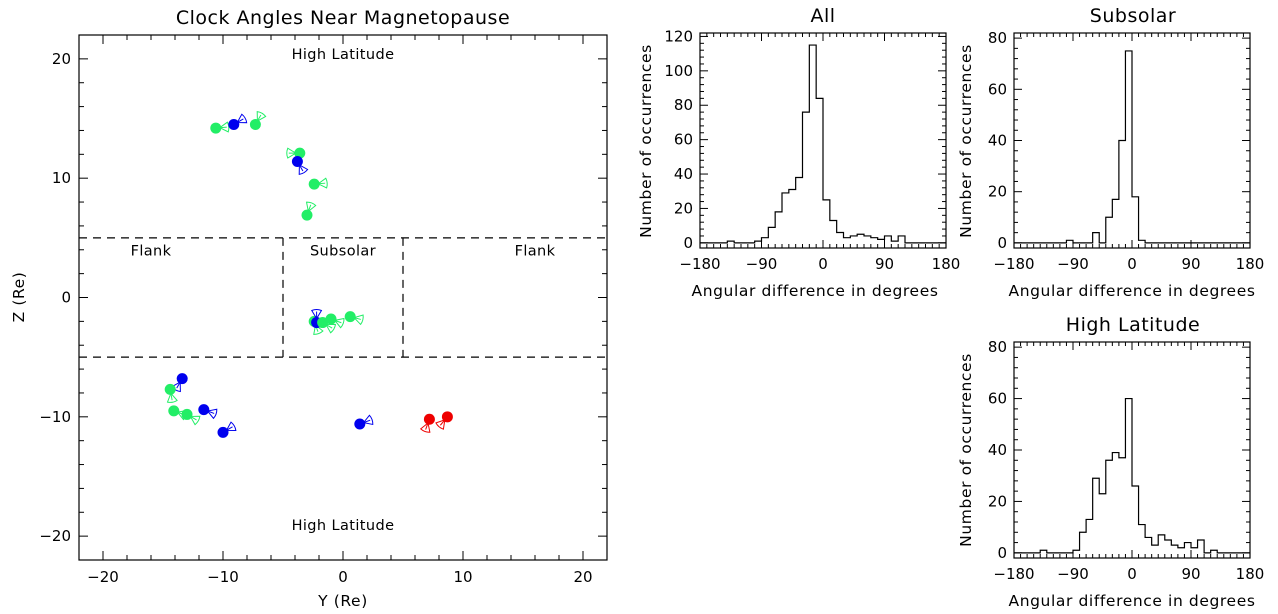 This screenshot has height=614, width=1278. Describe the element at coordinates (966, 141) in the screenshot. I see `histogram-subsolar-y-axis-label: Number of occurrences` at that location.